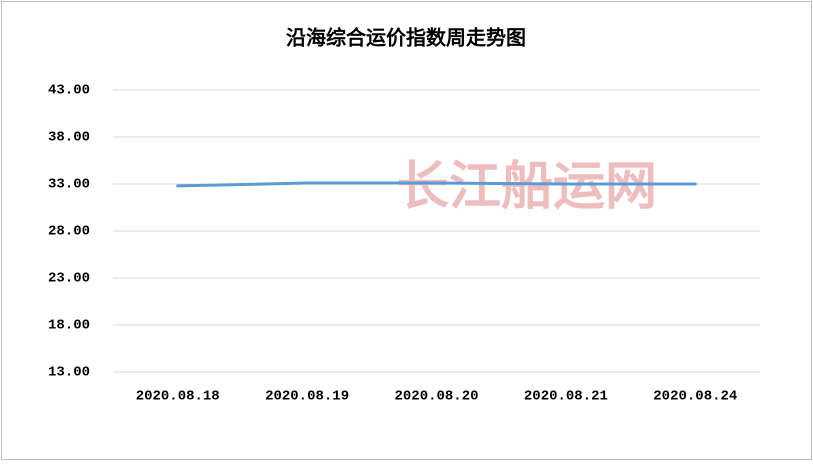  I want to click on chart-title: 沿海综合运价指数周走势图, so click(406, 38).